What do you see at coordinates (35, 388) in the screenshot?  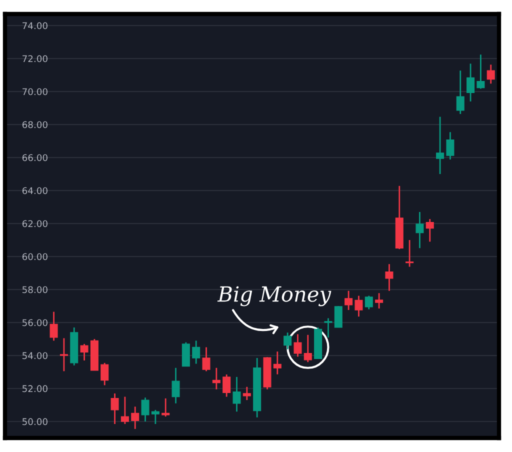 I see `y-tick-label: 52.00` at bounding box center [35, 388].